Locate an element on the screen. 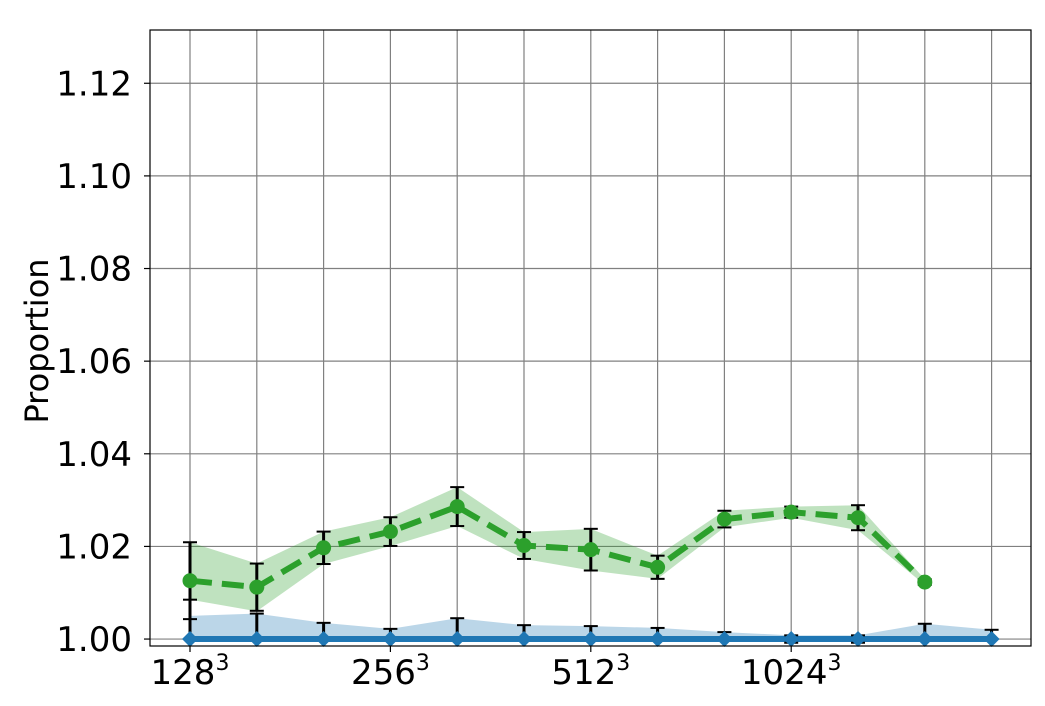 The width and height of the screenshot is (1045, 706). y-tick-label: 1.12 is located at coordinates (94, 84).